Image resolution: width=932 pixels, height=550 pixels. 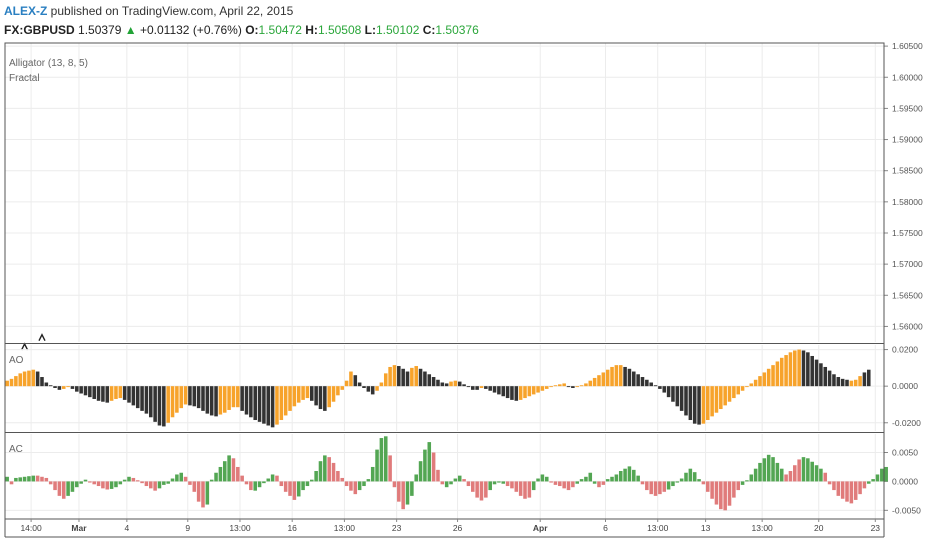 I want to click on x-tick-label: 20, so click(x=819, y=528).